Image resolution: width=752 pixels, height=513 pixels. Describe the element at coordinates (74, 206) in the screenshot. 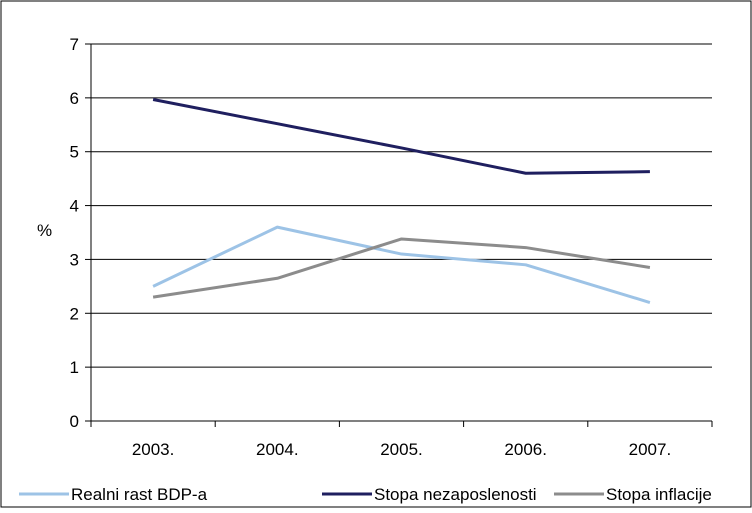

I see `y-tick-label: 4` at that location.